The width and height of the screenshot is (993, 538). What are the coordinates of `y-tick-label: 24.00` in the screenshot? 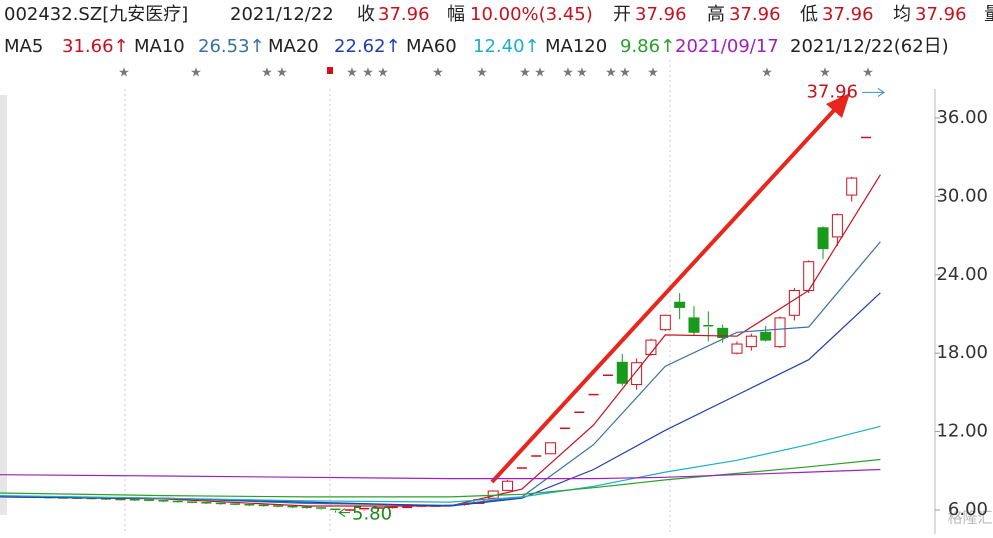 It's located at (962, 274).